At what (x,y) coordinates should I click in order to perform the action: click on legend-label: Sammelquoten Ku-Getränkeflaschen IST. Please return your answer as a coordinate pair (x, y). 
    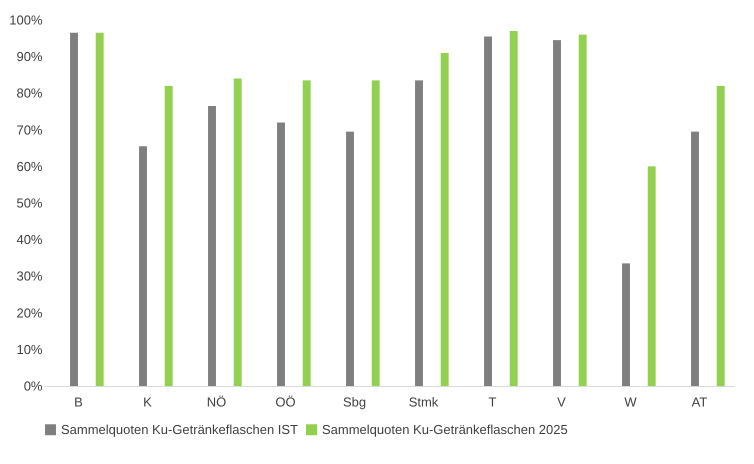
    Looking at the image, I should click on (179, 429).